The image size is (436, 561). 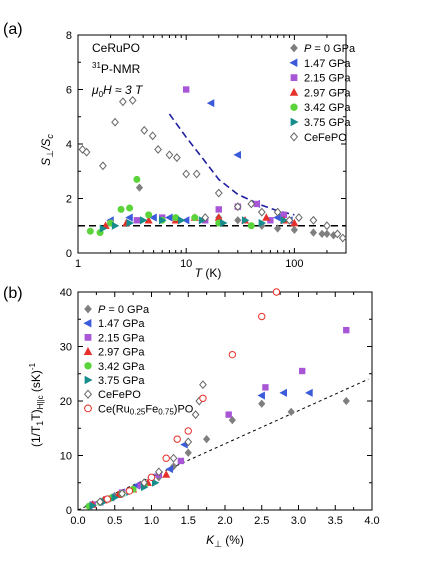 I want to click on panel-b-xtick-label: 1.5, so click(x=188, y=521).